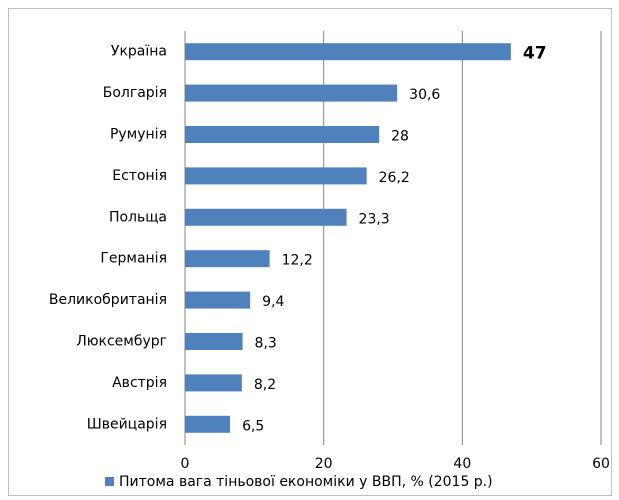  What do you see at coordinates (109, 481) in the screenshot?
I see `legend-swatch` at bounding box center [109, 481].